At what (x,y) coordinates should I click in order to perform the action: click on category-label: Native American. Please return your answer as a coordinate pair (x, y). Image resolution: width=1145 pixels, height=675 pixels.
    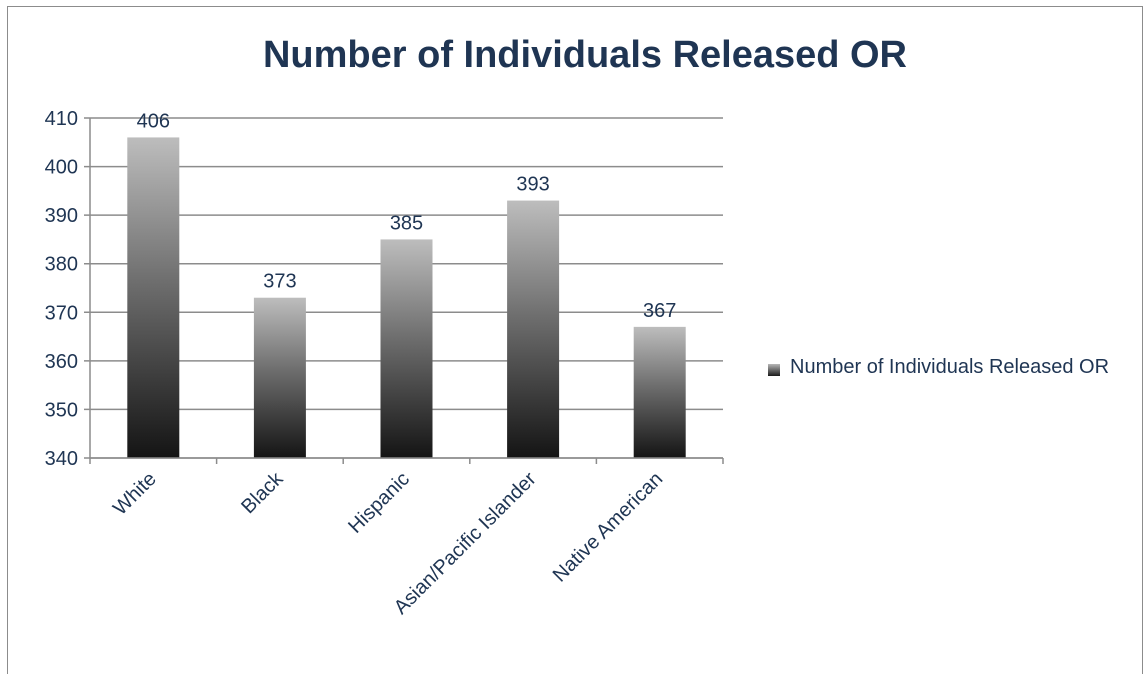
    Looking at the image, I should click on (608, 527).